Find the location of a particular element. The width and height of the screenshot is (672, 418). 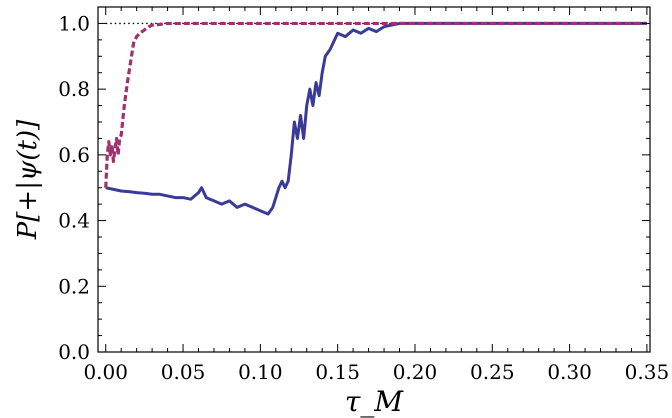

y-axis-title: P[+|ψ(t)] is located at coordinates (28, 179).